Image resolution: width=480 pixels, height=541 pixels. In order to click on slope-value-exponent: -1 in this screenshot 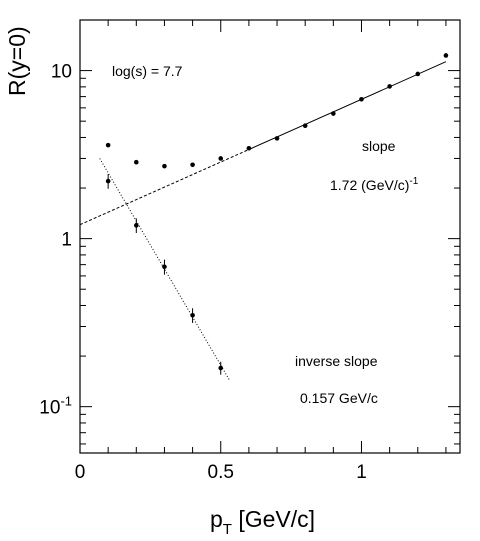, I will do `click(413, 181)`.